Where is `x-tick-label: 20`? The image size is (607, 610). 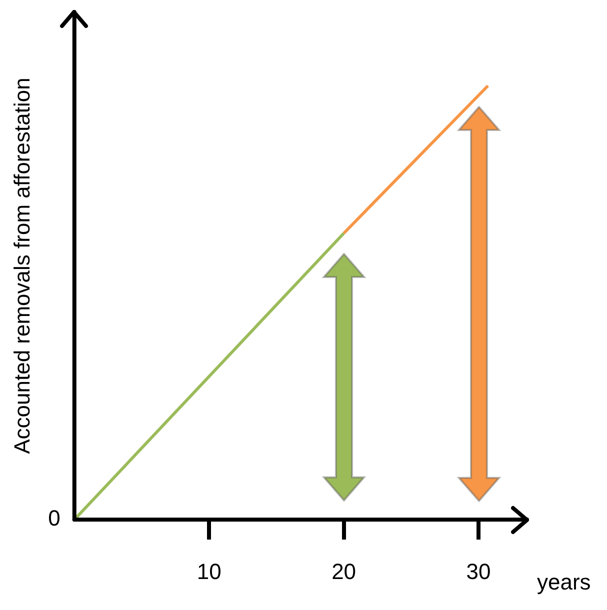 x-tick-label: 20 is located at coordinates (344, 571).